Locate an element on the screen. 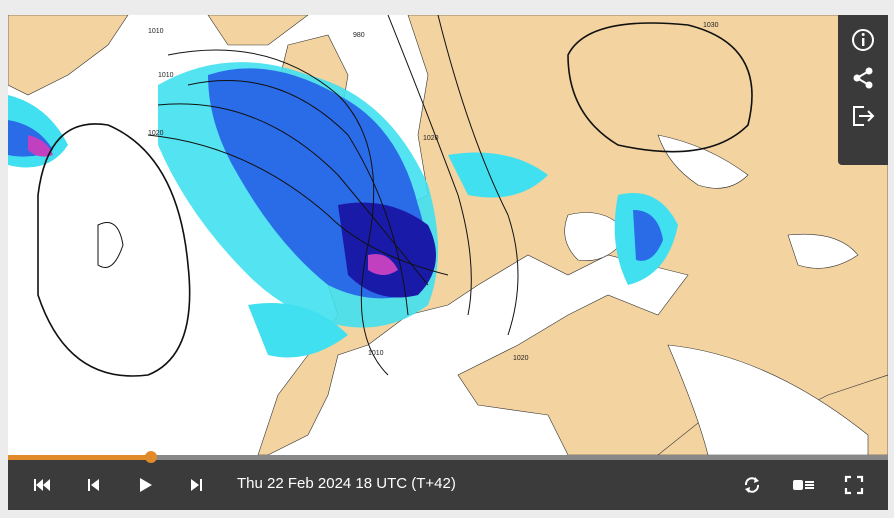 The height and width of the screenshot is (518, 894). side-panel is located at coordinates (863, 90).